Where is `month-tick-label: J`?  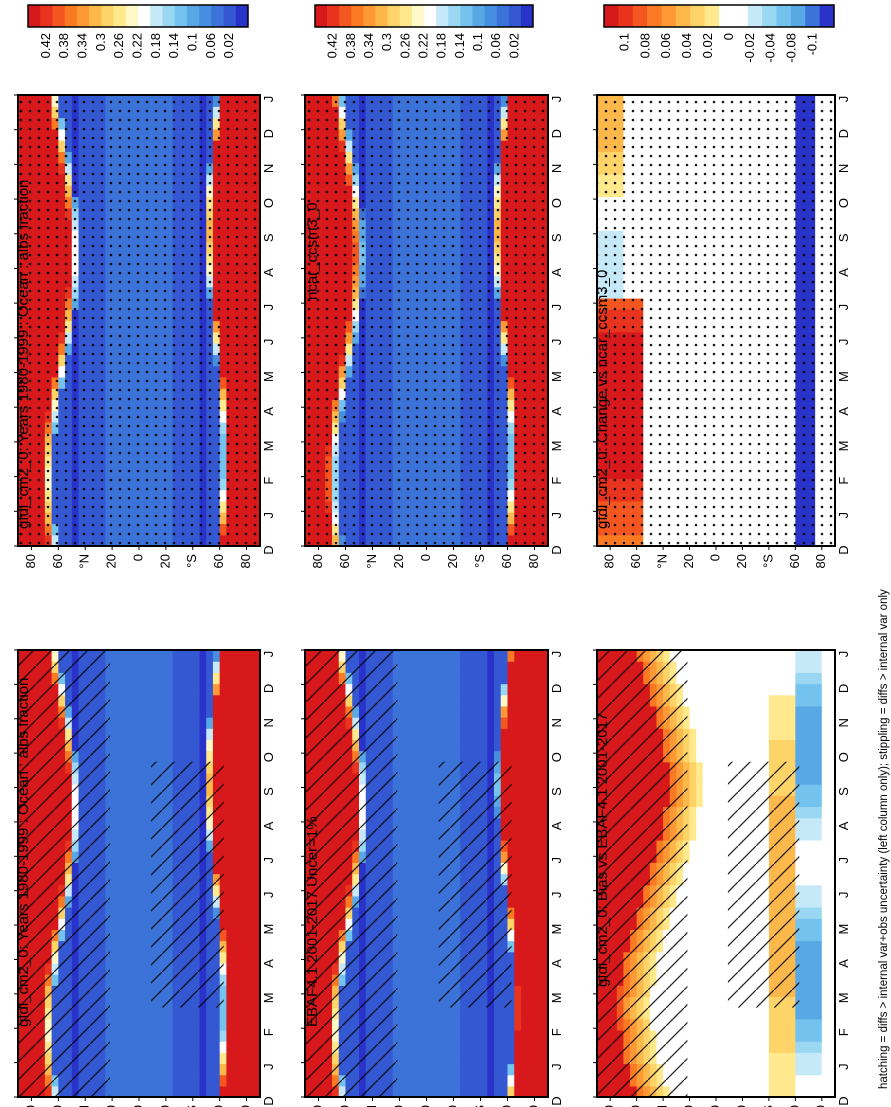
month-tick-label: J is located at coordinates (268, 894).